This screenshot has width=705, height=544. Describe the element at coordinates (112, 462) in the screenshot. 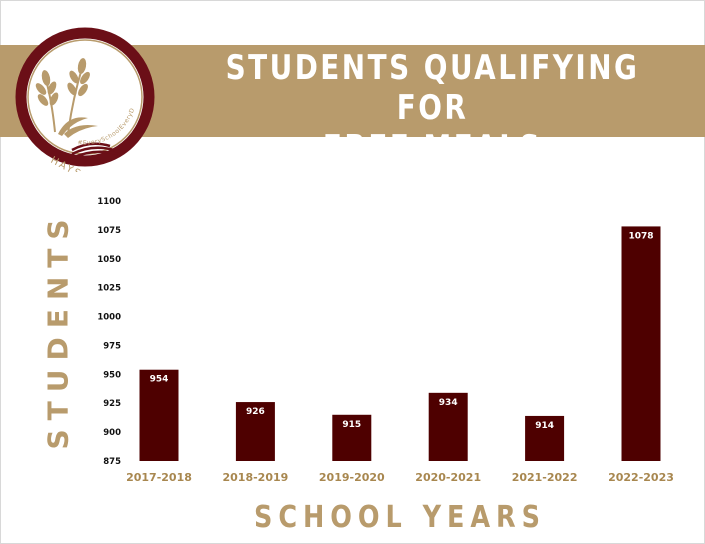

I see `y-tick-label: 875` at that location.